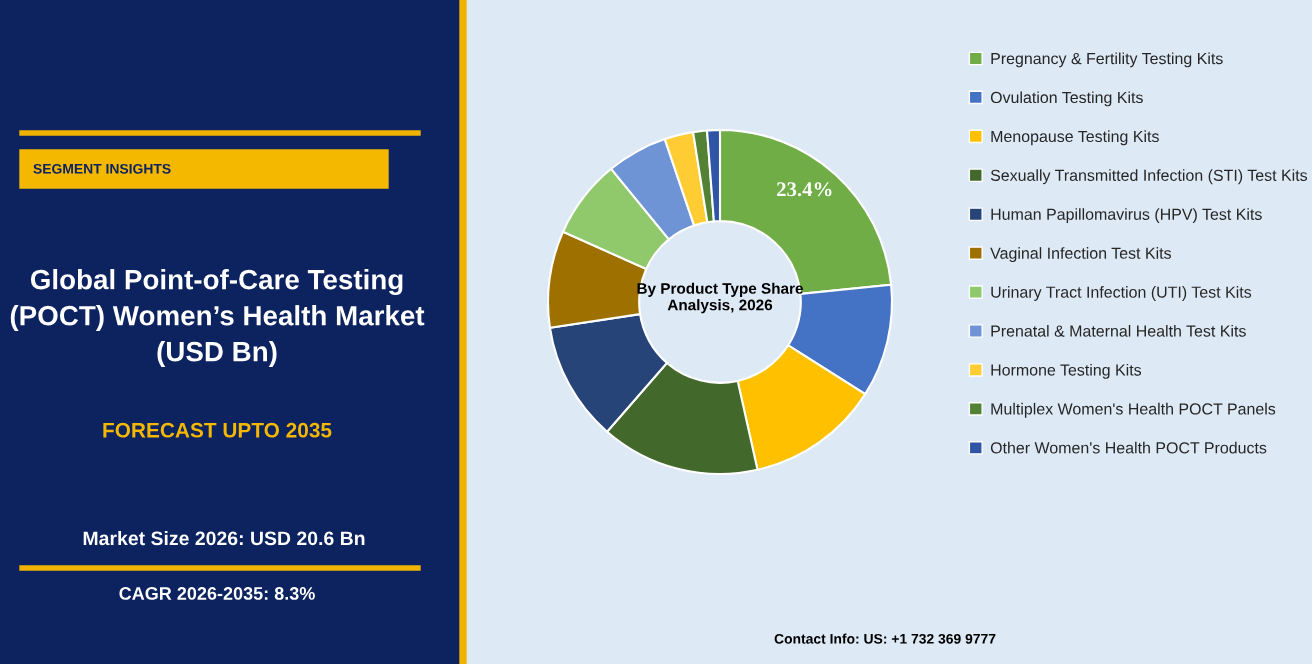 This screenshot has height=664, width=1312. Describe the element at coordinates (1118, 330) in the screenshot. I see `legend-label: Prenatal & Maternal Health Test Kits` at that location.